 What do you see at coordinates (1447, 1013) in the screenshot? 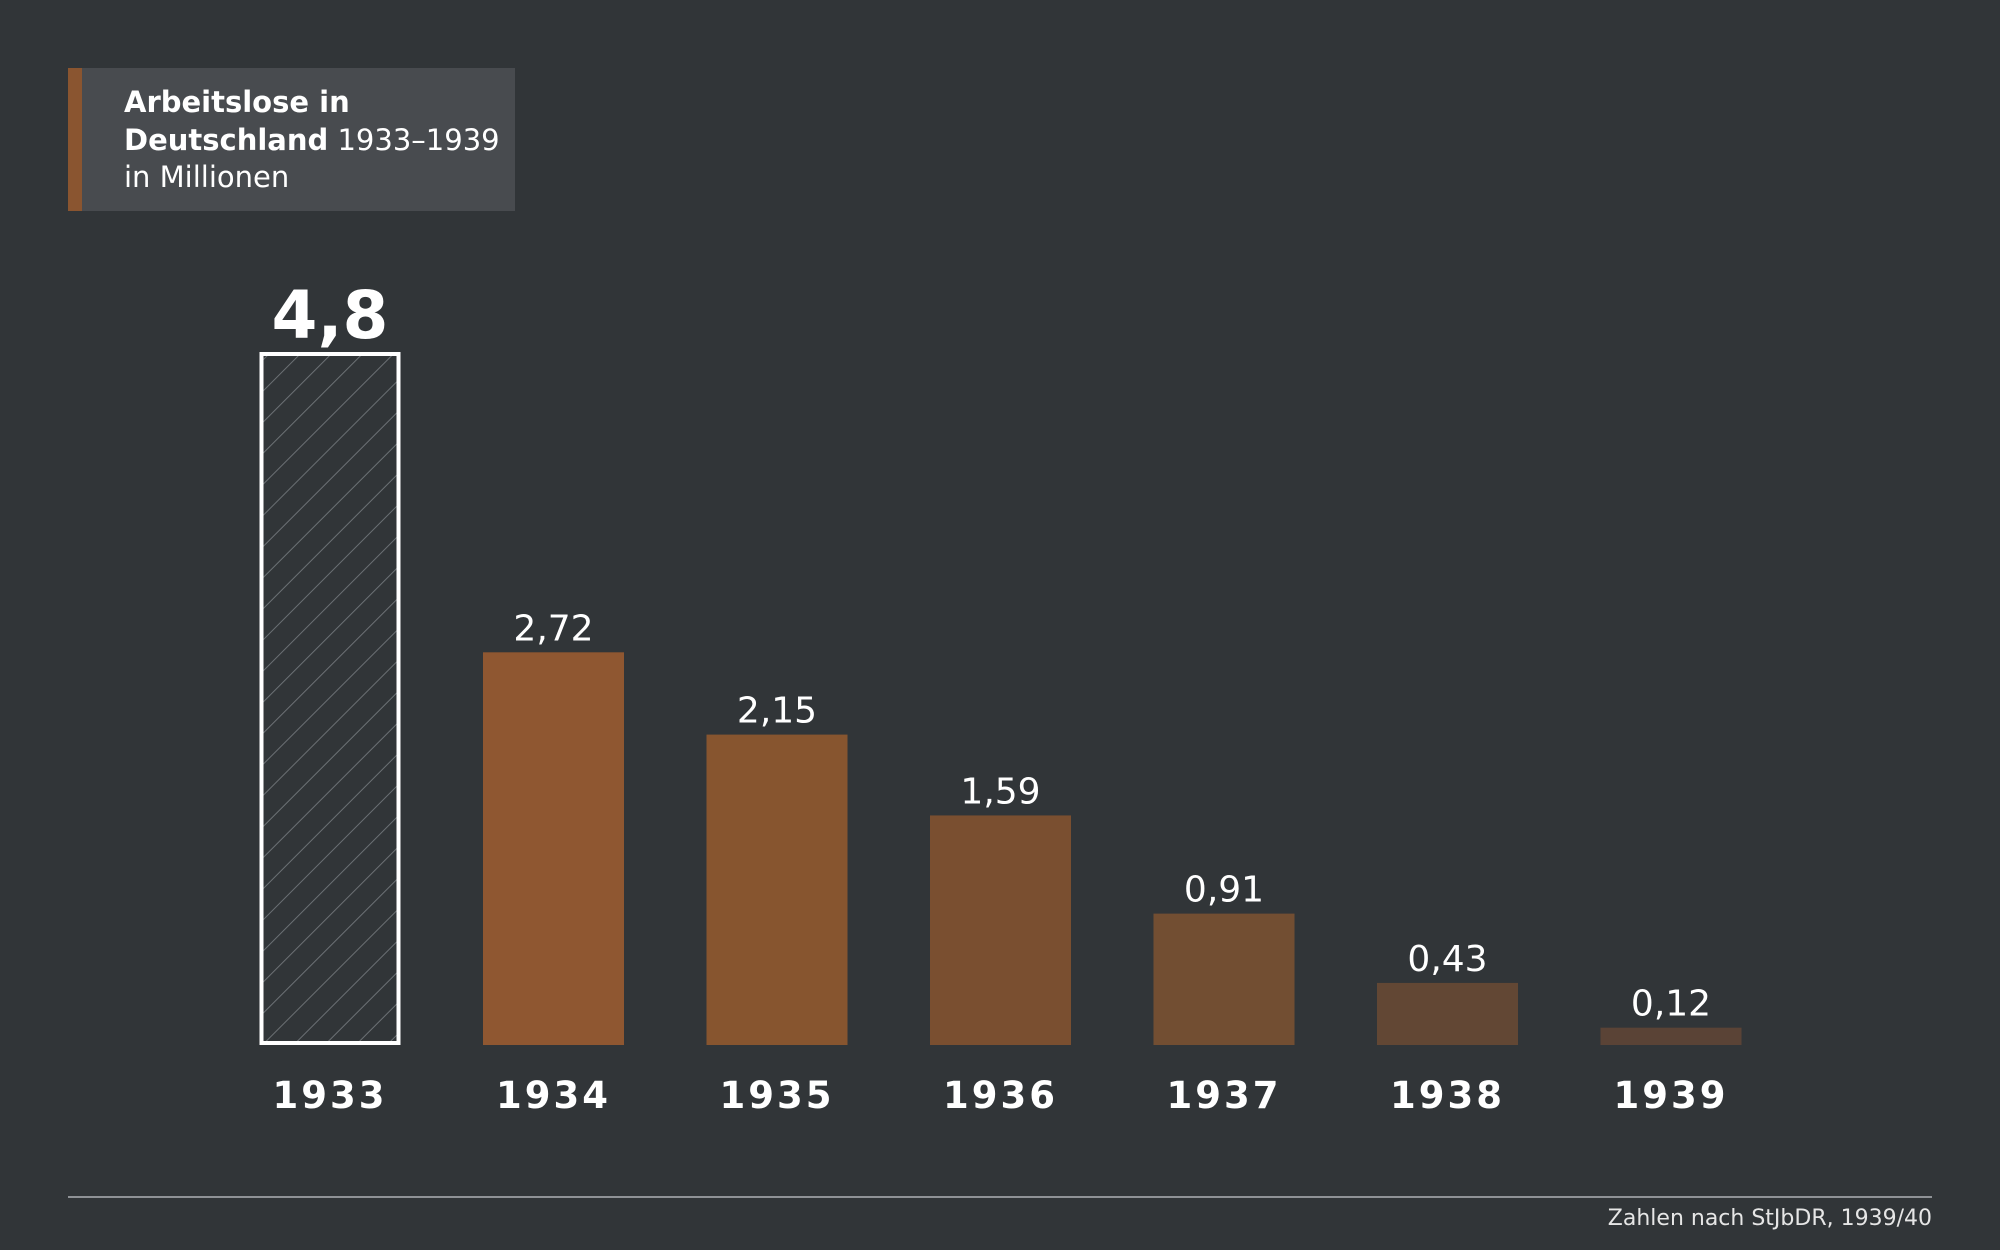
I see `bar-1938` at bounding box center [1447, 1013].